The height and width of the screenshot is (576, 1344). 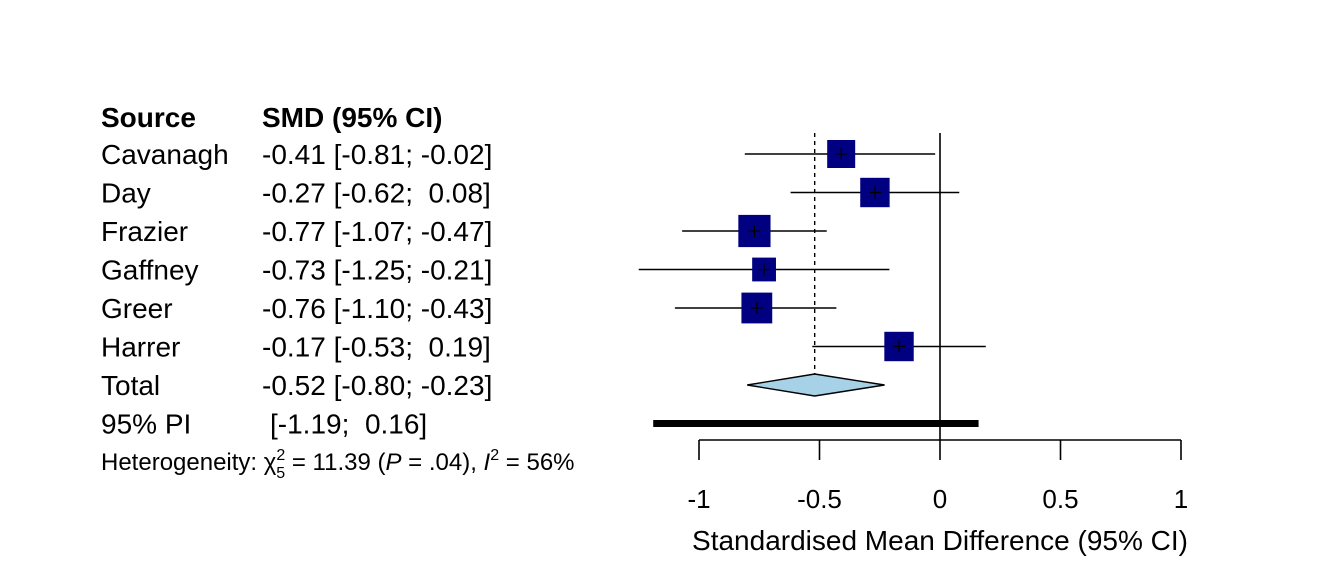 I want to click on study-name-day: Day, so click(x=126, y=193).